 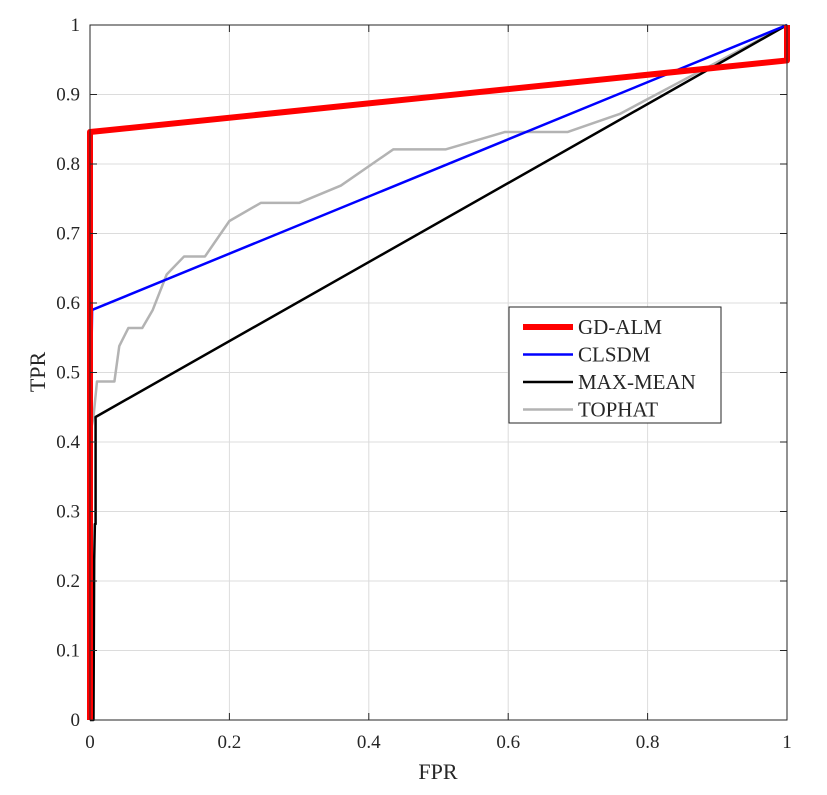 What do you see at coordinates (648, 742) in the screenshot?
I see `x-tick-label: 0.8` at bounding box center [648, 742].